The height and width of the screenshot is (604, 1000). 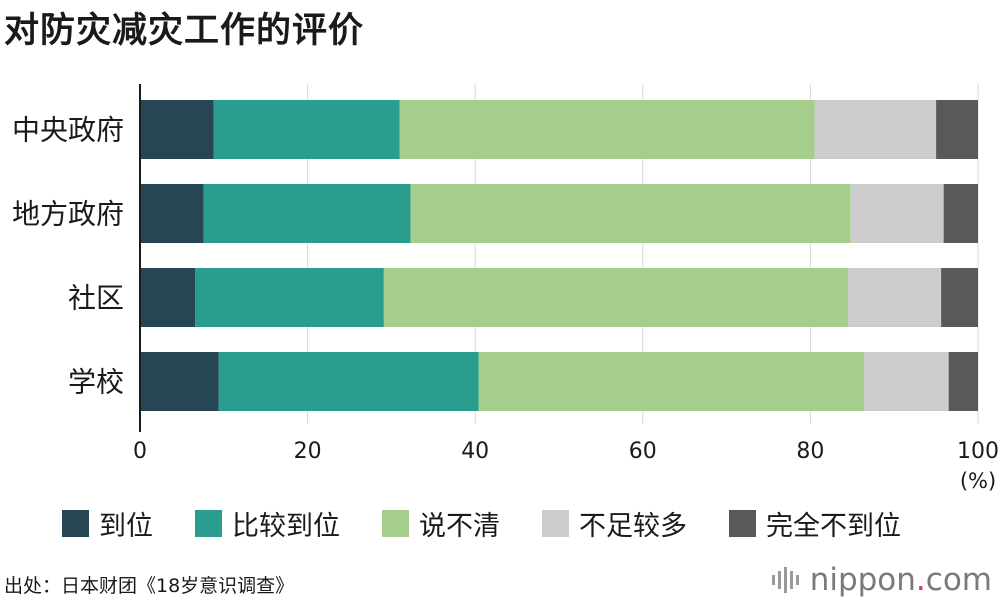 I want to click on nippon-logo: nippon. com, so click(x=881, y=580).